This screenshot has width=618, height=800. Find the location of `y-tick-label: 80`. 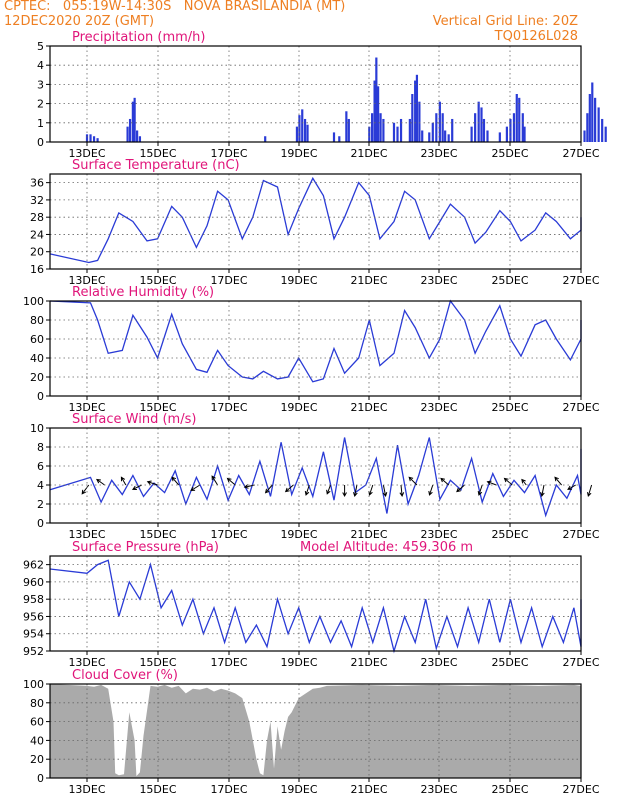

y-tick-label: 80 is located at coordinates (37, 703).